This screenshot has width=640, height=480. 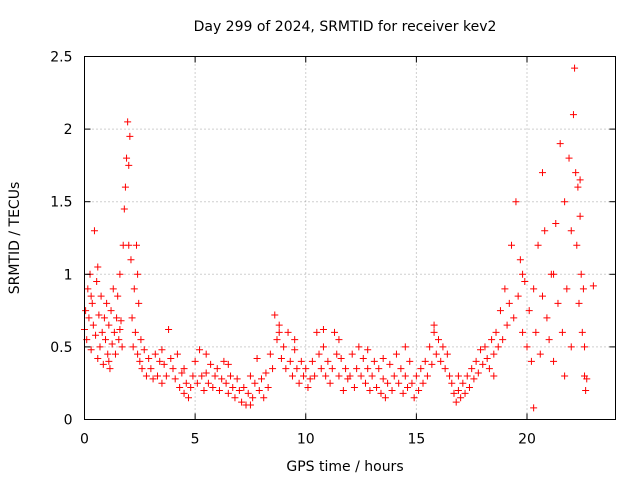 What do you see at coordinates (195, 440) in the screenshot?
I see `x-tick-label: 5` at bounding box center [195, 440].